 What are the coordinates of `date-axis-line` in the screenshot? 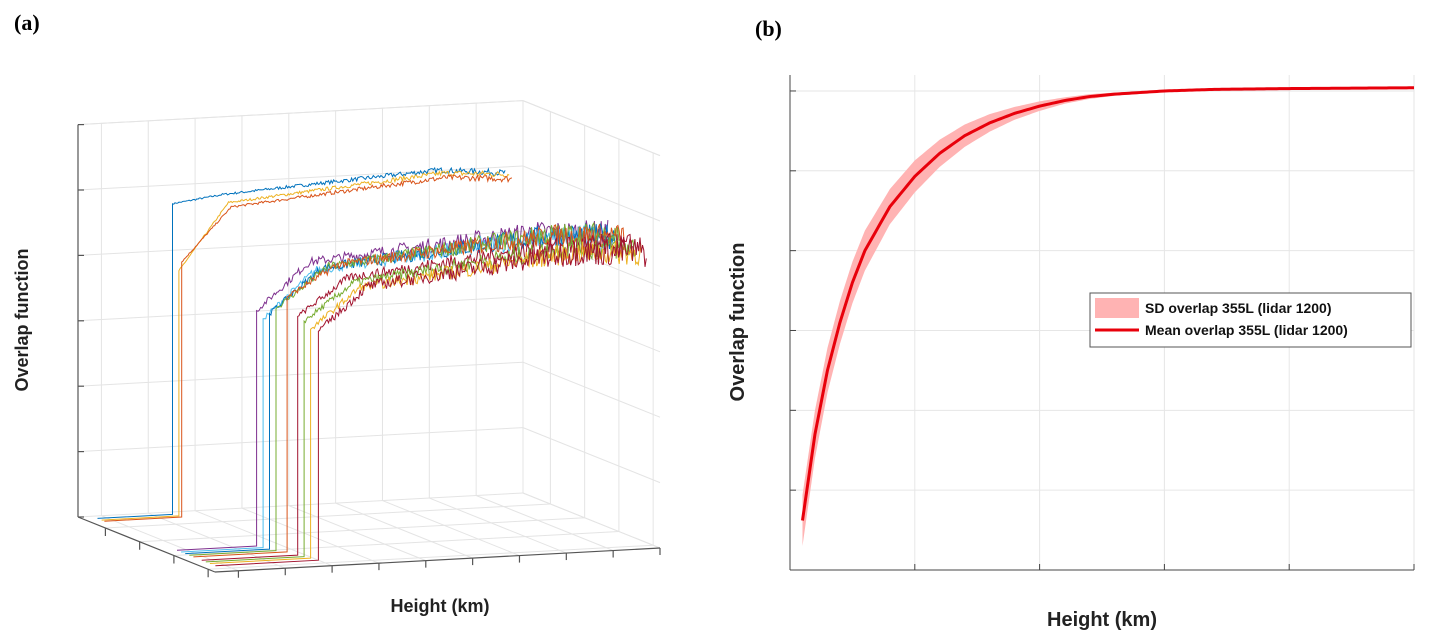 It's located at (146, 544).